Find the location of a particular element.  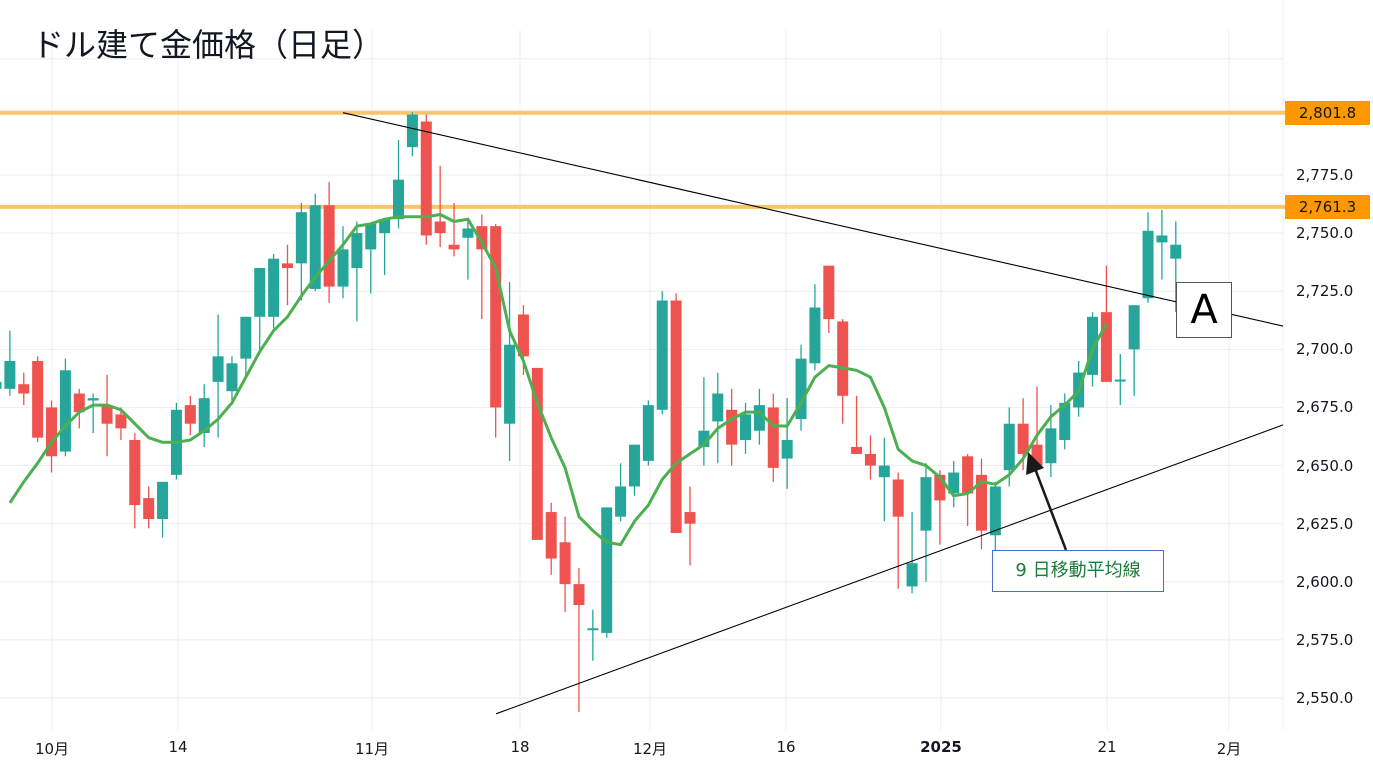

time-tick-label: 11月 is located at coordinates (372, 749).